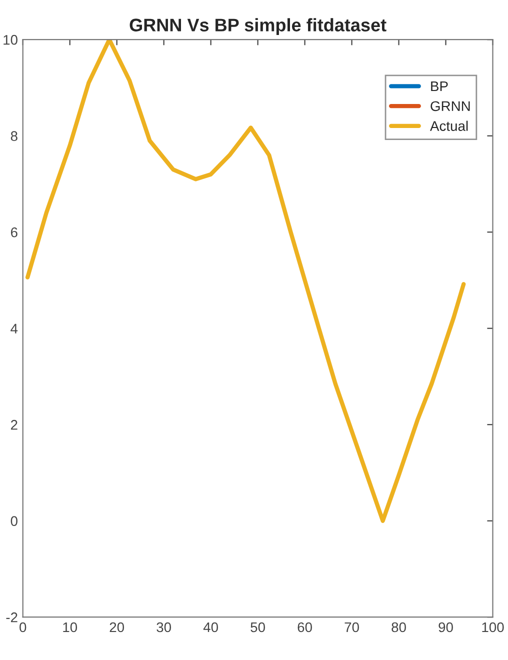  What do you see at coordinates (399, 627) in the screenshot?
I see `x-tick-label: 80` at bounding box center [399, 627].